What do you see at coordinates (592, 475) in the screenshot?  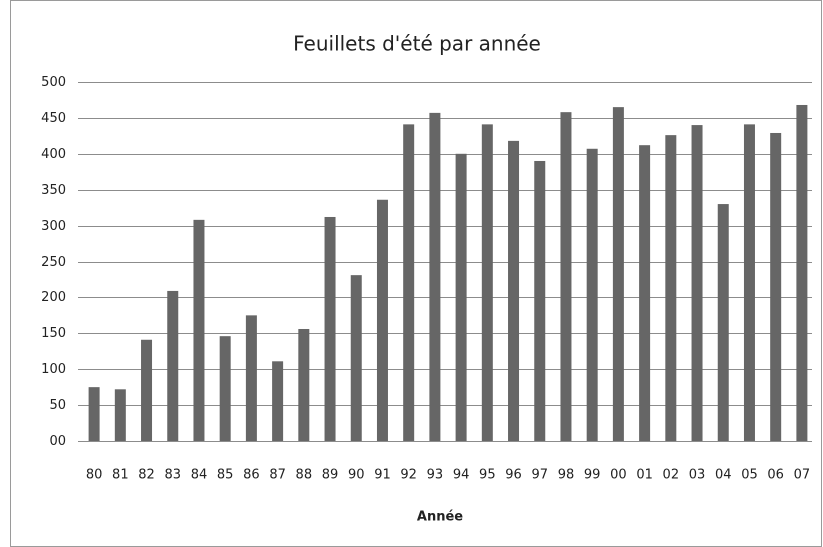 I see `x-tick-label: 99` at bounding box center [592, 475].